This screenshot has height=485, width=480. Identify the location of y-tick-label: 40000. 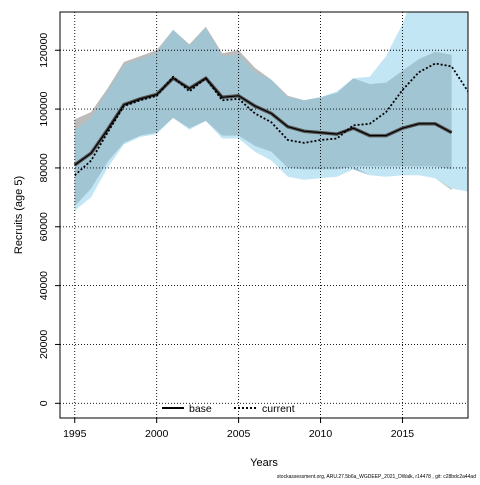
(44, 285).